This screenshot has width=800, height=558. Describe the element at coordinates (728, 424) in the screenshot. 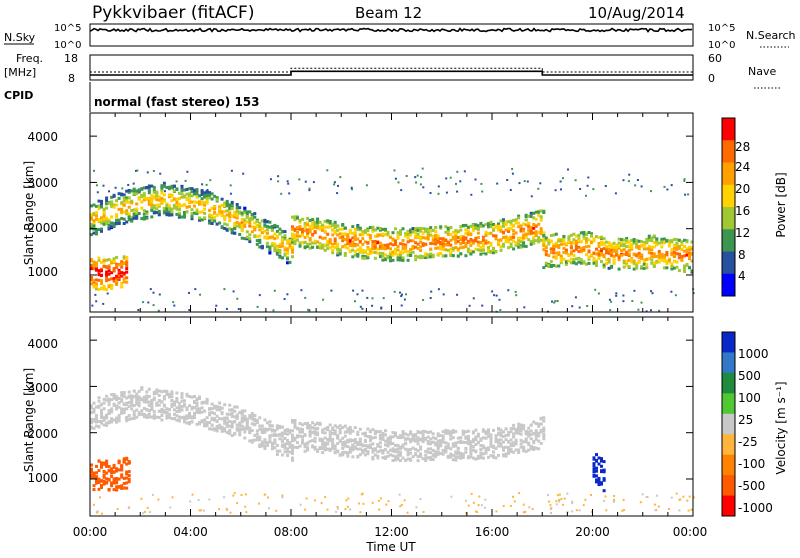

I see `velocity-colorbar` at that location.